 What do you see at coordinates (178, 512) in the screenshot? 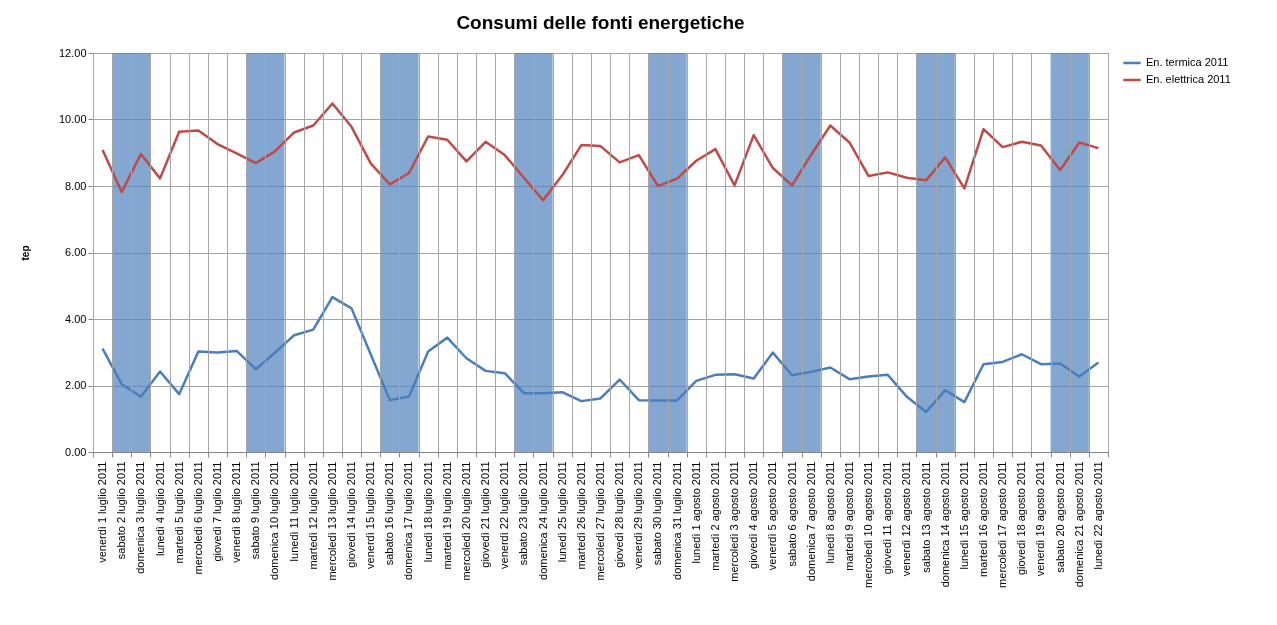
I see `x-tick-label: martedì 5 luglio 2011` at bounding box center [178, 512].